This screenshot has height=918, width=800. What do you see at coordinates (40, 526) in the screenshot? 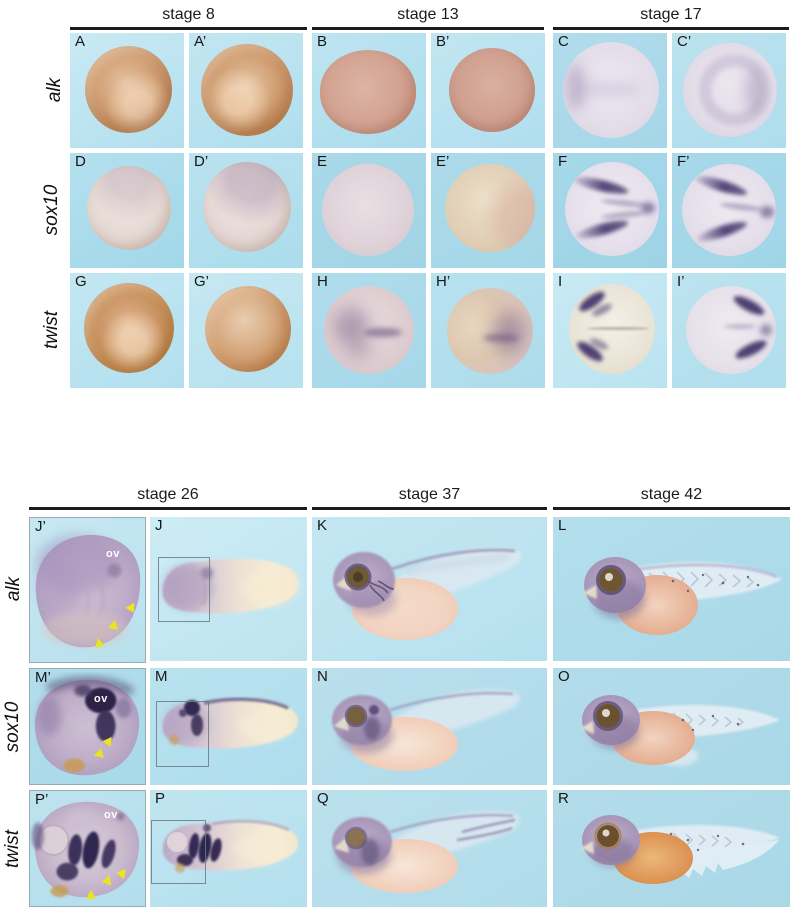
I see `panel-letter: J’` at bounding box center [40, 526].